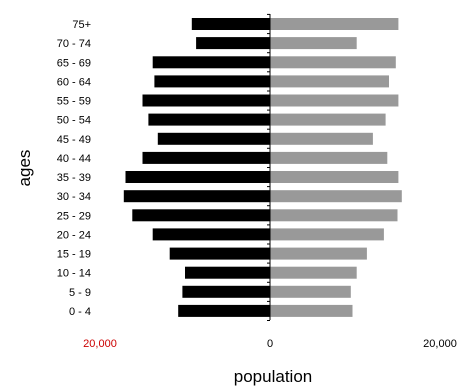  I want to click on x-tick-label-1: 0, so click(270, 344).